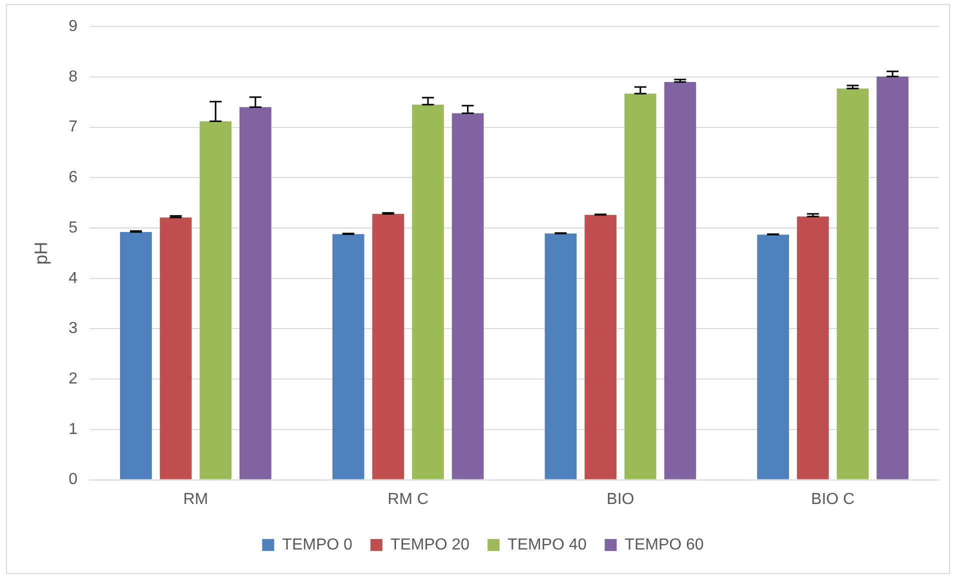 This screenshot has height=578, width=954. I want to click on x-tick-label: BIO C, so click(833, 499).